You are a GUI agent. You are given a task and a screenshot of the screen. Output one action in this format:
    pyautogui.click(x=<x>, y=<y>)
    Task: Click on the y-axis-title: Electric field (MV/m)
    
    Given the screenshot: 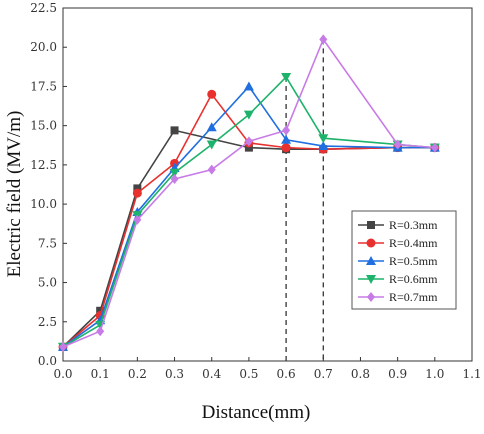 What is the action you would take?
    pyautogui.click(x=14, y=194)
    